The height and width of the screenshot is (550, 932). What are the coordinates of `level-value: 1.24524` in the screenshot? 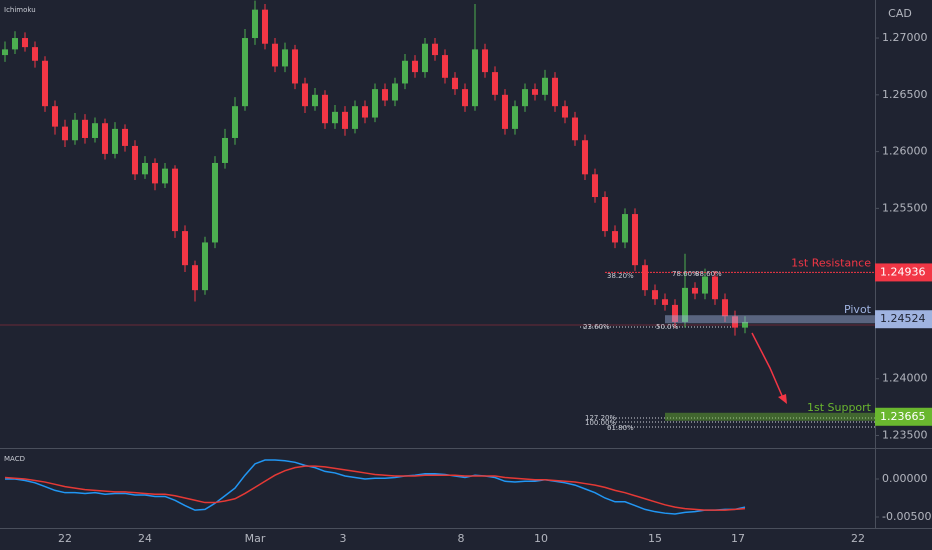 It's located at (903, 318).